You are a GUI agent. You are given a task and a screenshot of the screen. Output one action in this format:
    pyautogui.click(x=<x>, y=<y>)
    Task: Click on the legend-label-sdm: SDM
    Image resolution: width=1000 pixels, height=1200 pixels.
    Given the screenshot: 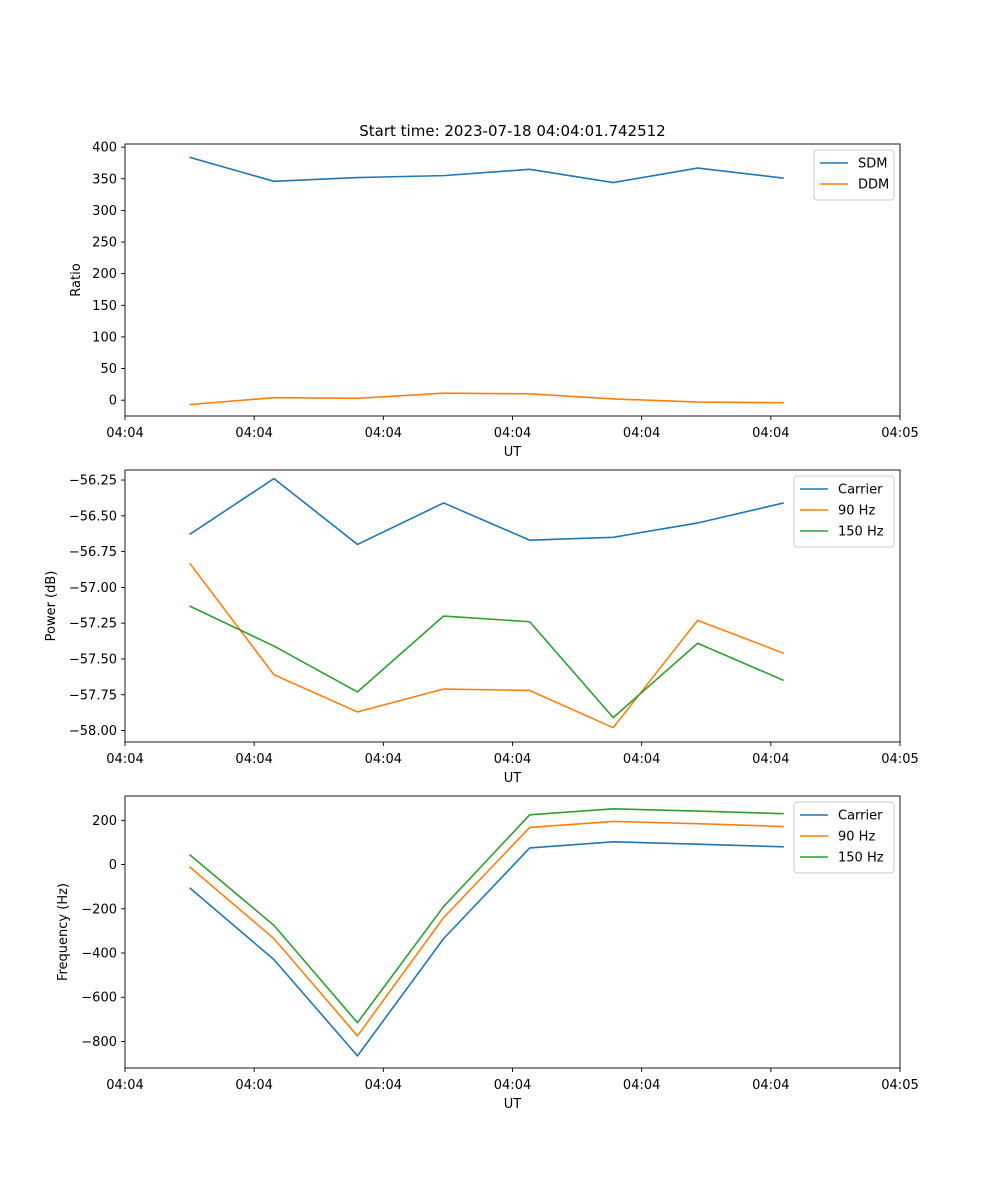 What is the action you would take?
    pyautogui.click(x=872, y=164)
    